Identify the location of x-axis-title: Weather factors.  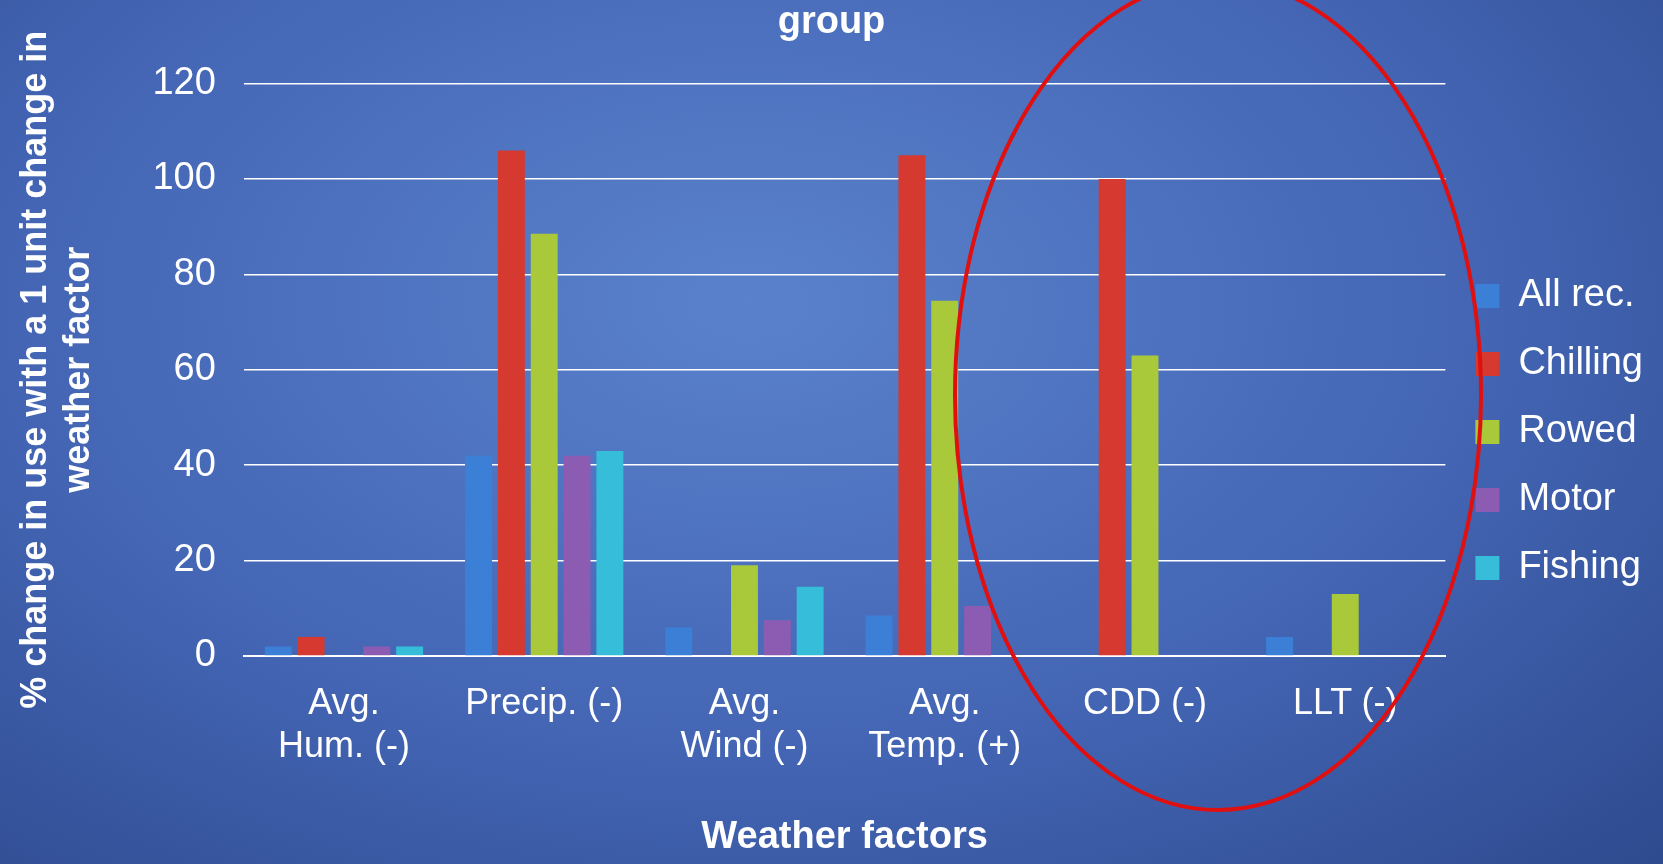
(844, 834).